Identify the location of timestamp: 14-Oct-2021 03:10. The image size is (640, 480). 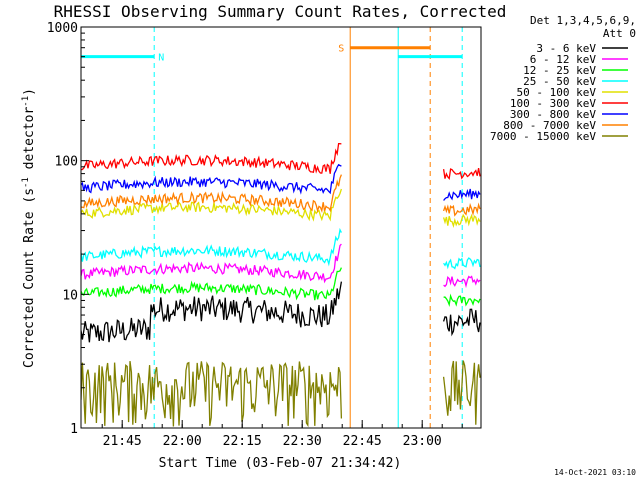
(595, 472).